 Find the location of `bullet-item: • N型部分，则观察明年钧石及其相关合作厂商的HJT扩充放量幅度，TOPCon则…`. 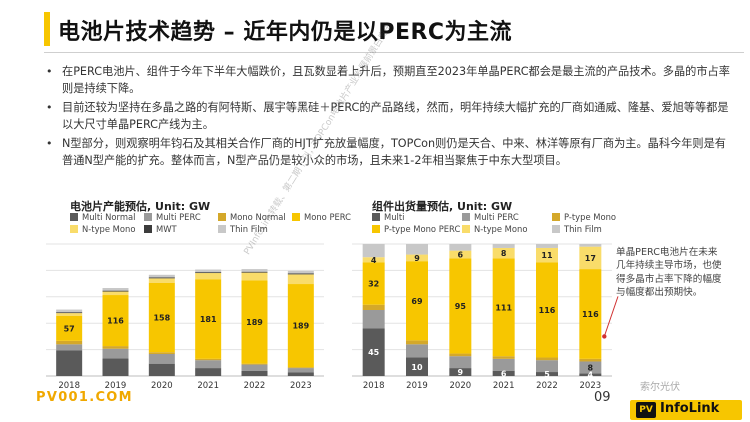

bullet-item: • N型部分，则观察明年钧石及其相关合作厂商的HJT扩充放量幅度，TOPCon则… is located at coordinates (385, 152).